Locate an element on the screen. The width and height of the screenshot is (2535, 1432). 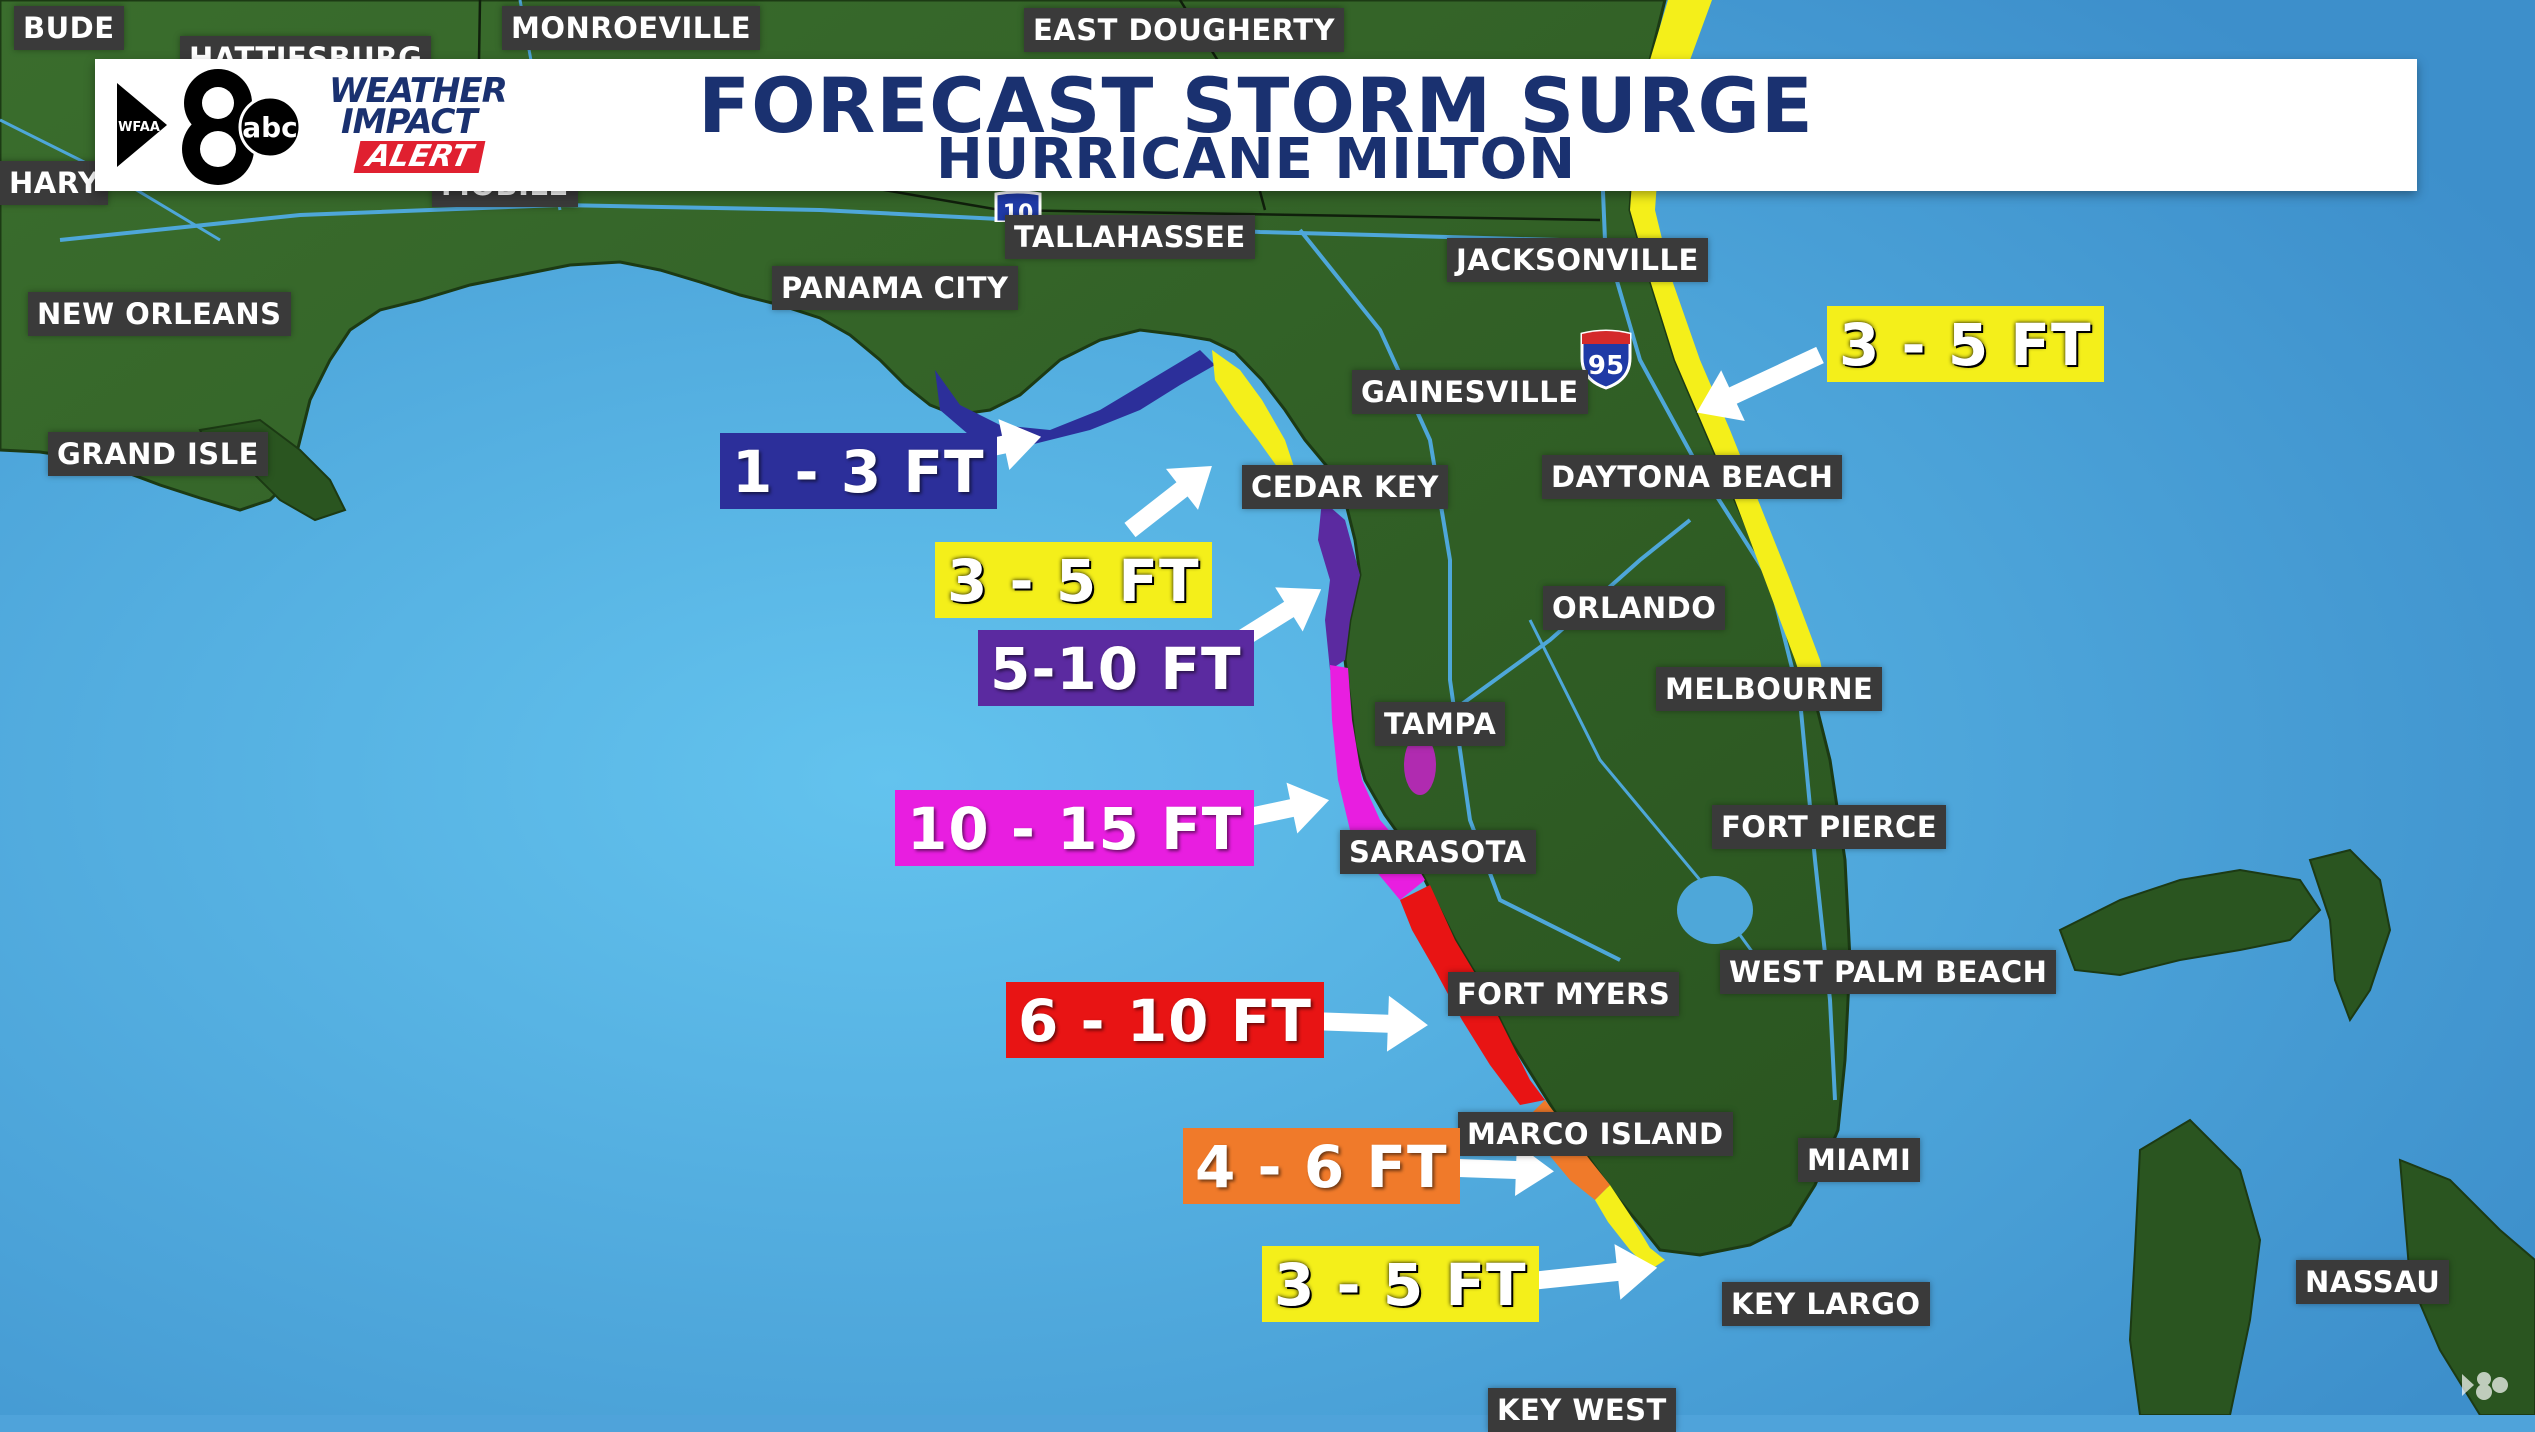
interstate-95-shield: 95 is located at coordinates (1606, 359).